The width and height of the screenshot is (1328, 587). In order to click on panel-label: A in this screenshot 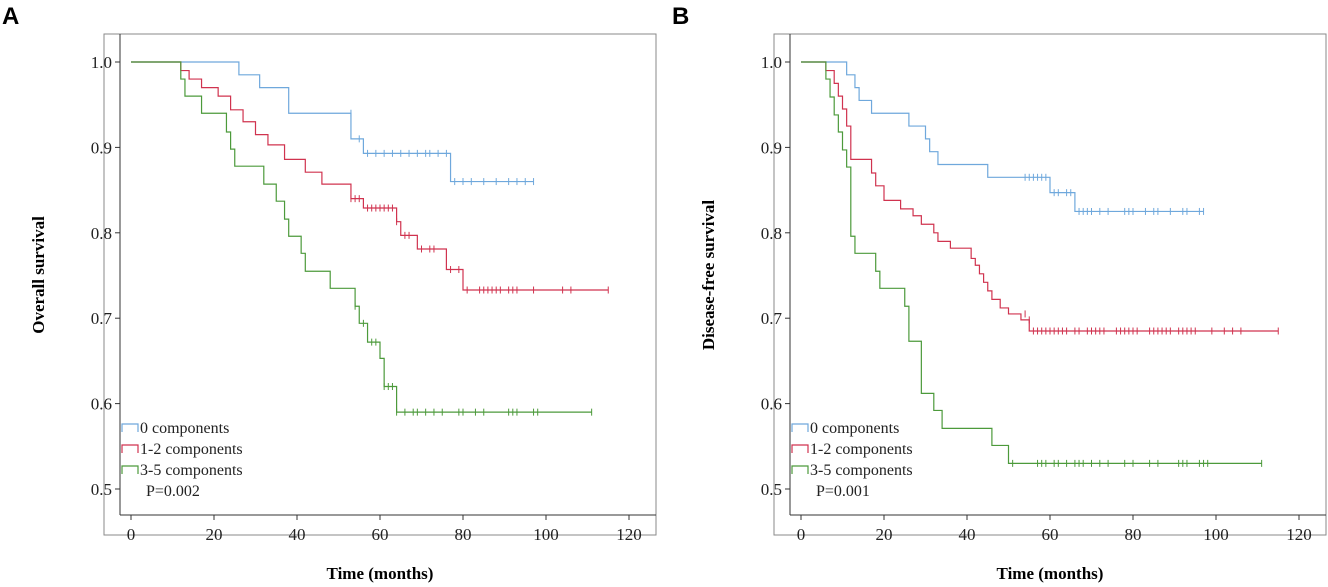, I will do `click(10, 16)`.